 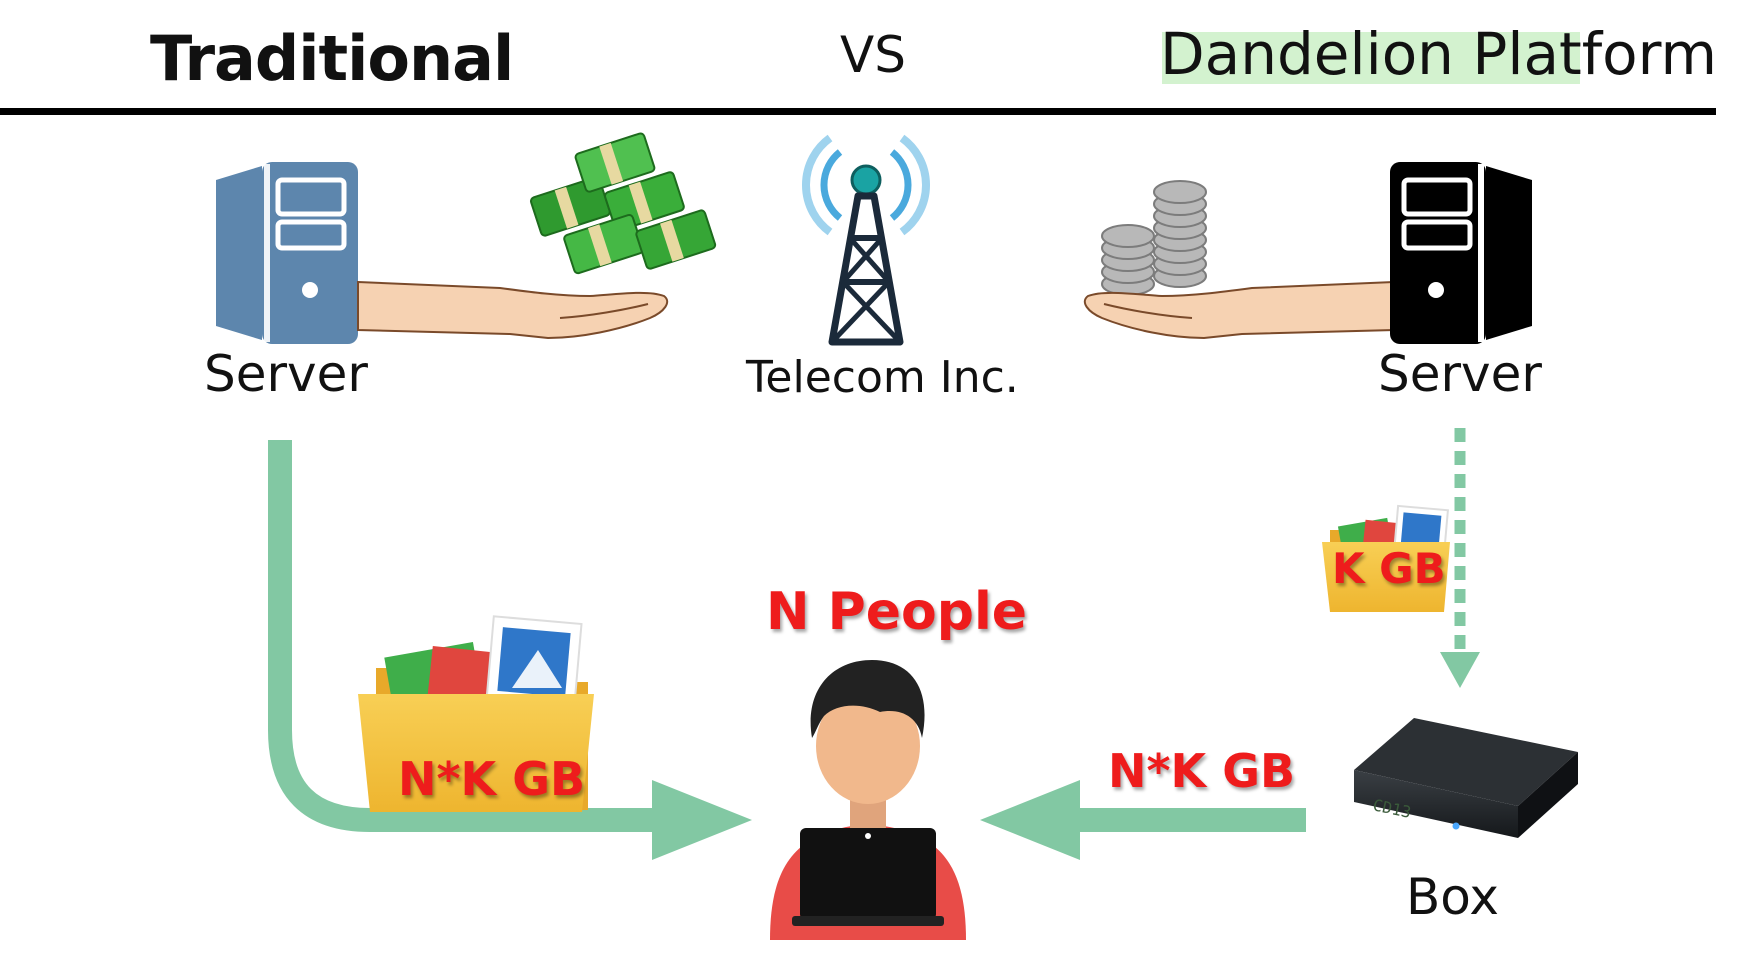 I want to click on server-right-icon, so click(x=1461, y=253).